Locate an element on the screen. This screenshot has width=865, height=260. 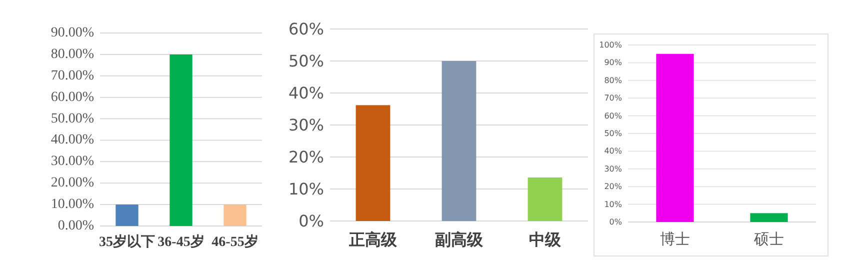
y-tick-label: 10.00% is located at coordinates (72, 204).